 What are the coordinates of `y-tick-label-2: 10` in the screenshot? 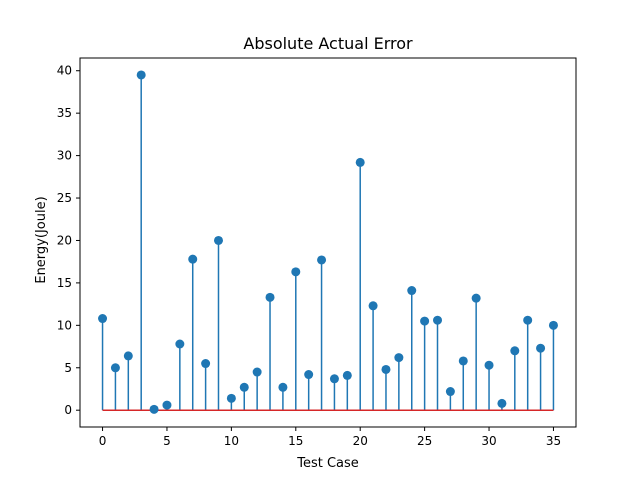 It's located at (64, 325).